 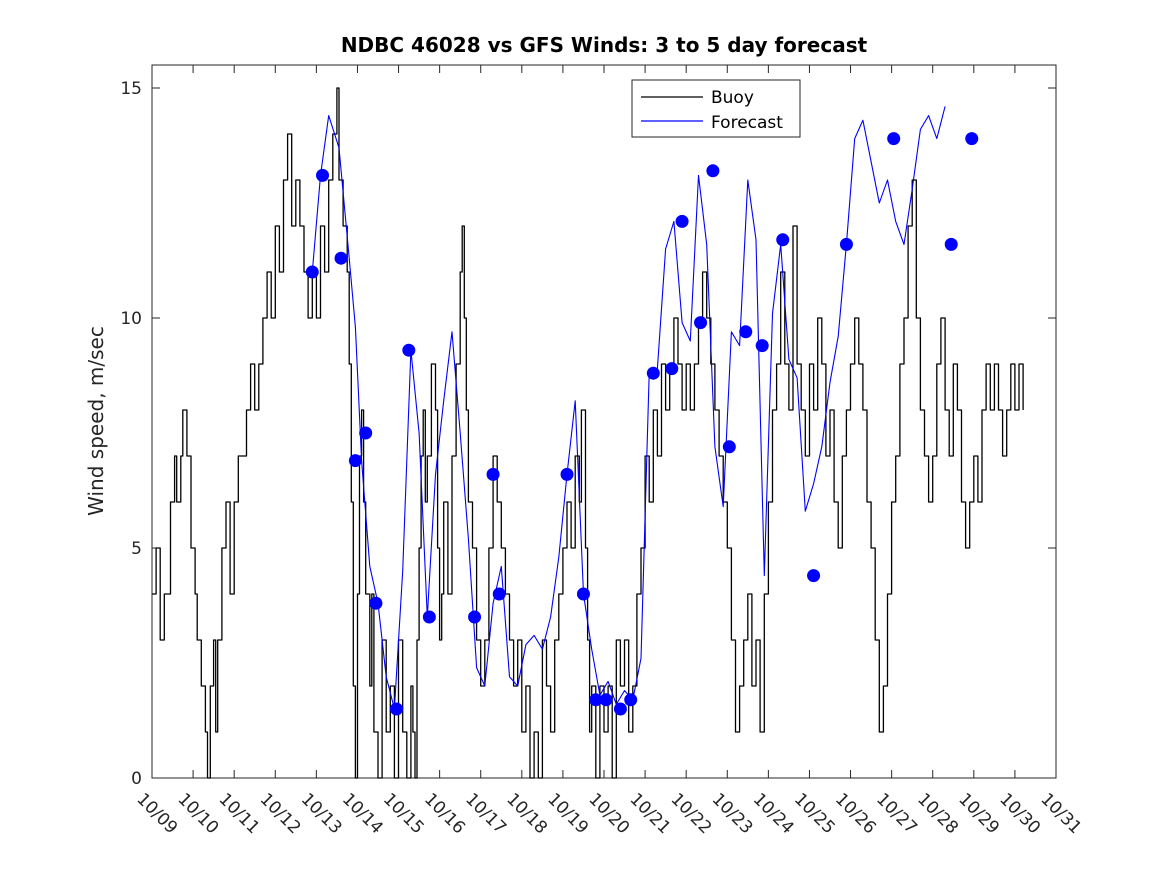 What do you see at coordinates (732, 98) in the screenshot?
I see `legend-label-buoy: Buoy` at bounding box center [732, 98].